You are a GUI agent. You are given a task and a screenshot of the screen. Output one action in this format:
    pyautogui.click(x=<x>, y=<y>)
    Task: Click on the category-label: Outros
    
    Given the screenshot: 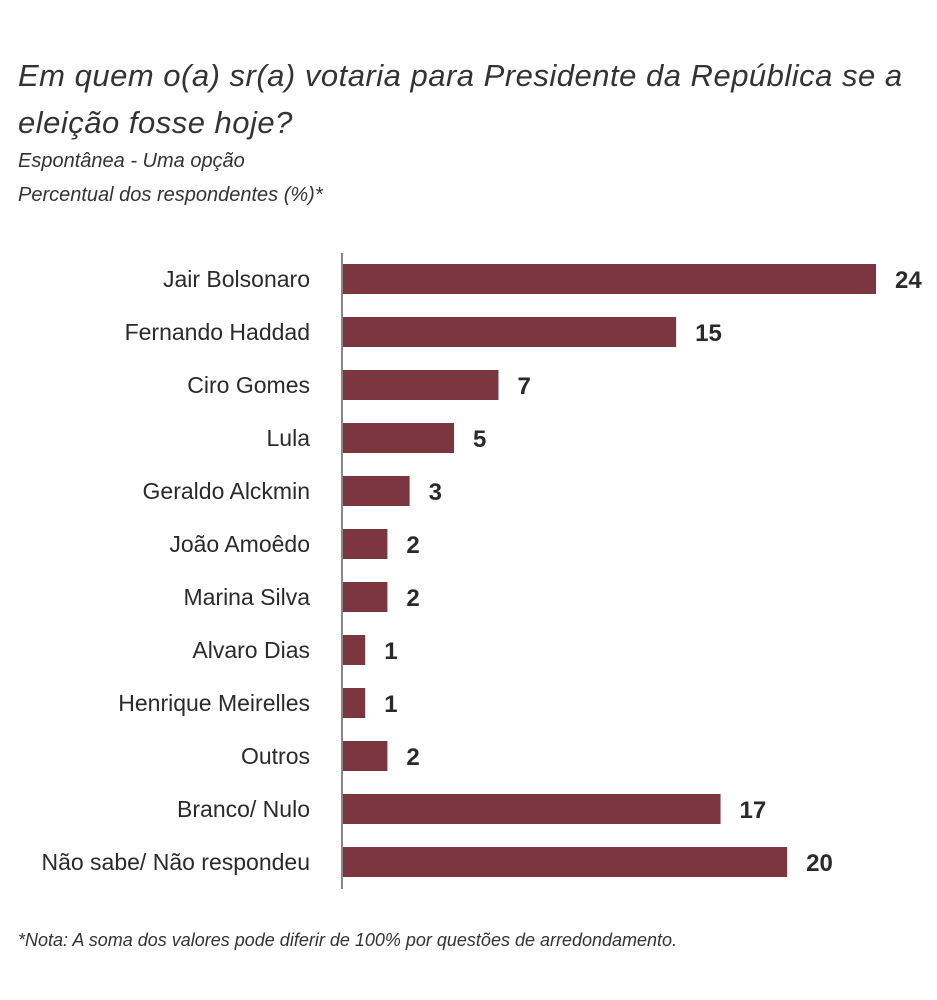 What is the action you would take?
    pyautogui.click(x=275, y=756)
    